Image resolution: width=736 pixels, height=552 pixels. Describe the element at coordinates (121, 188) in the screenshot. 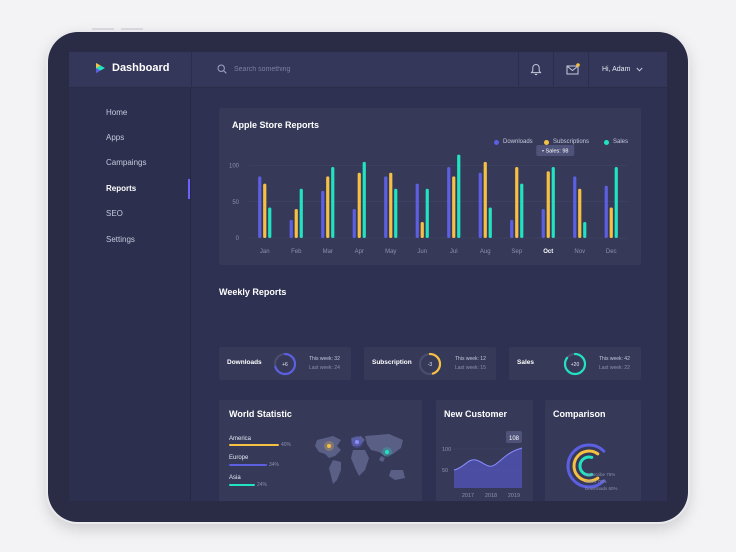

I see `sidebar-item-reports: Reports` at that location.